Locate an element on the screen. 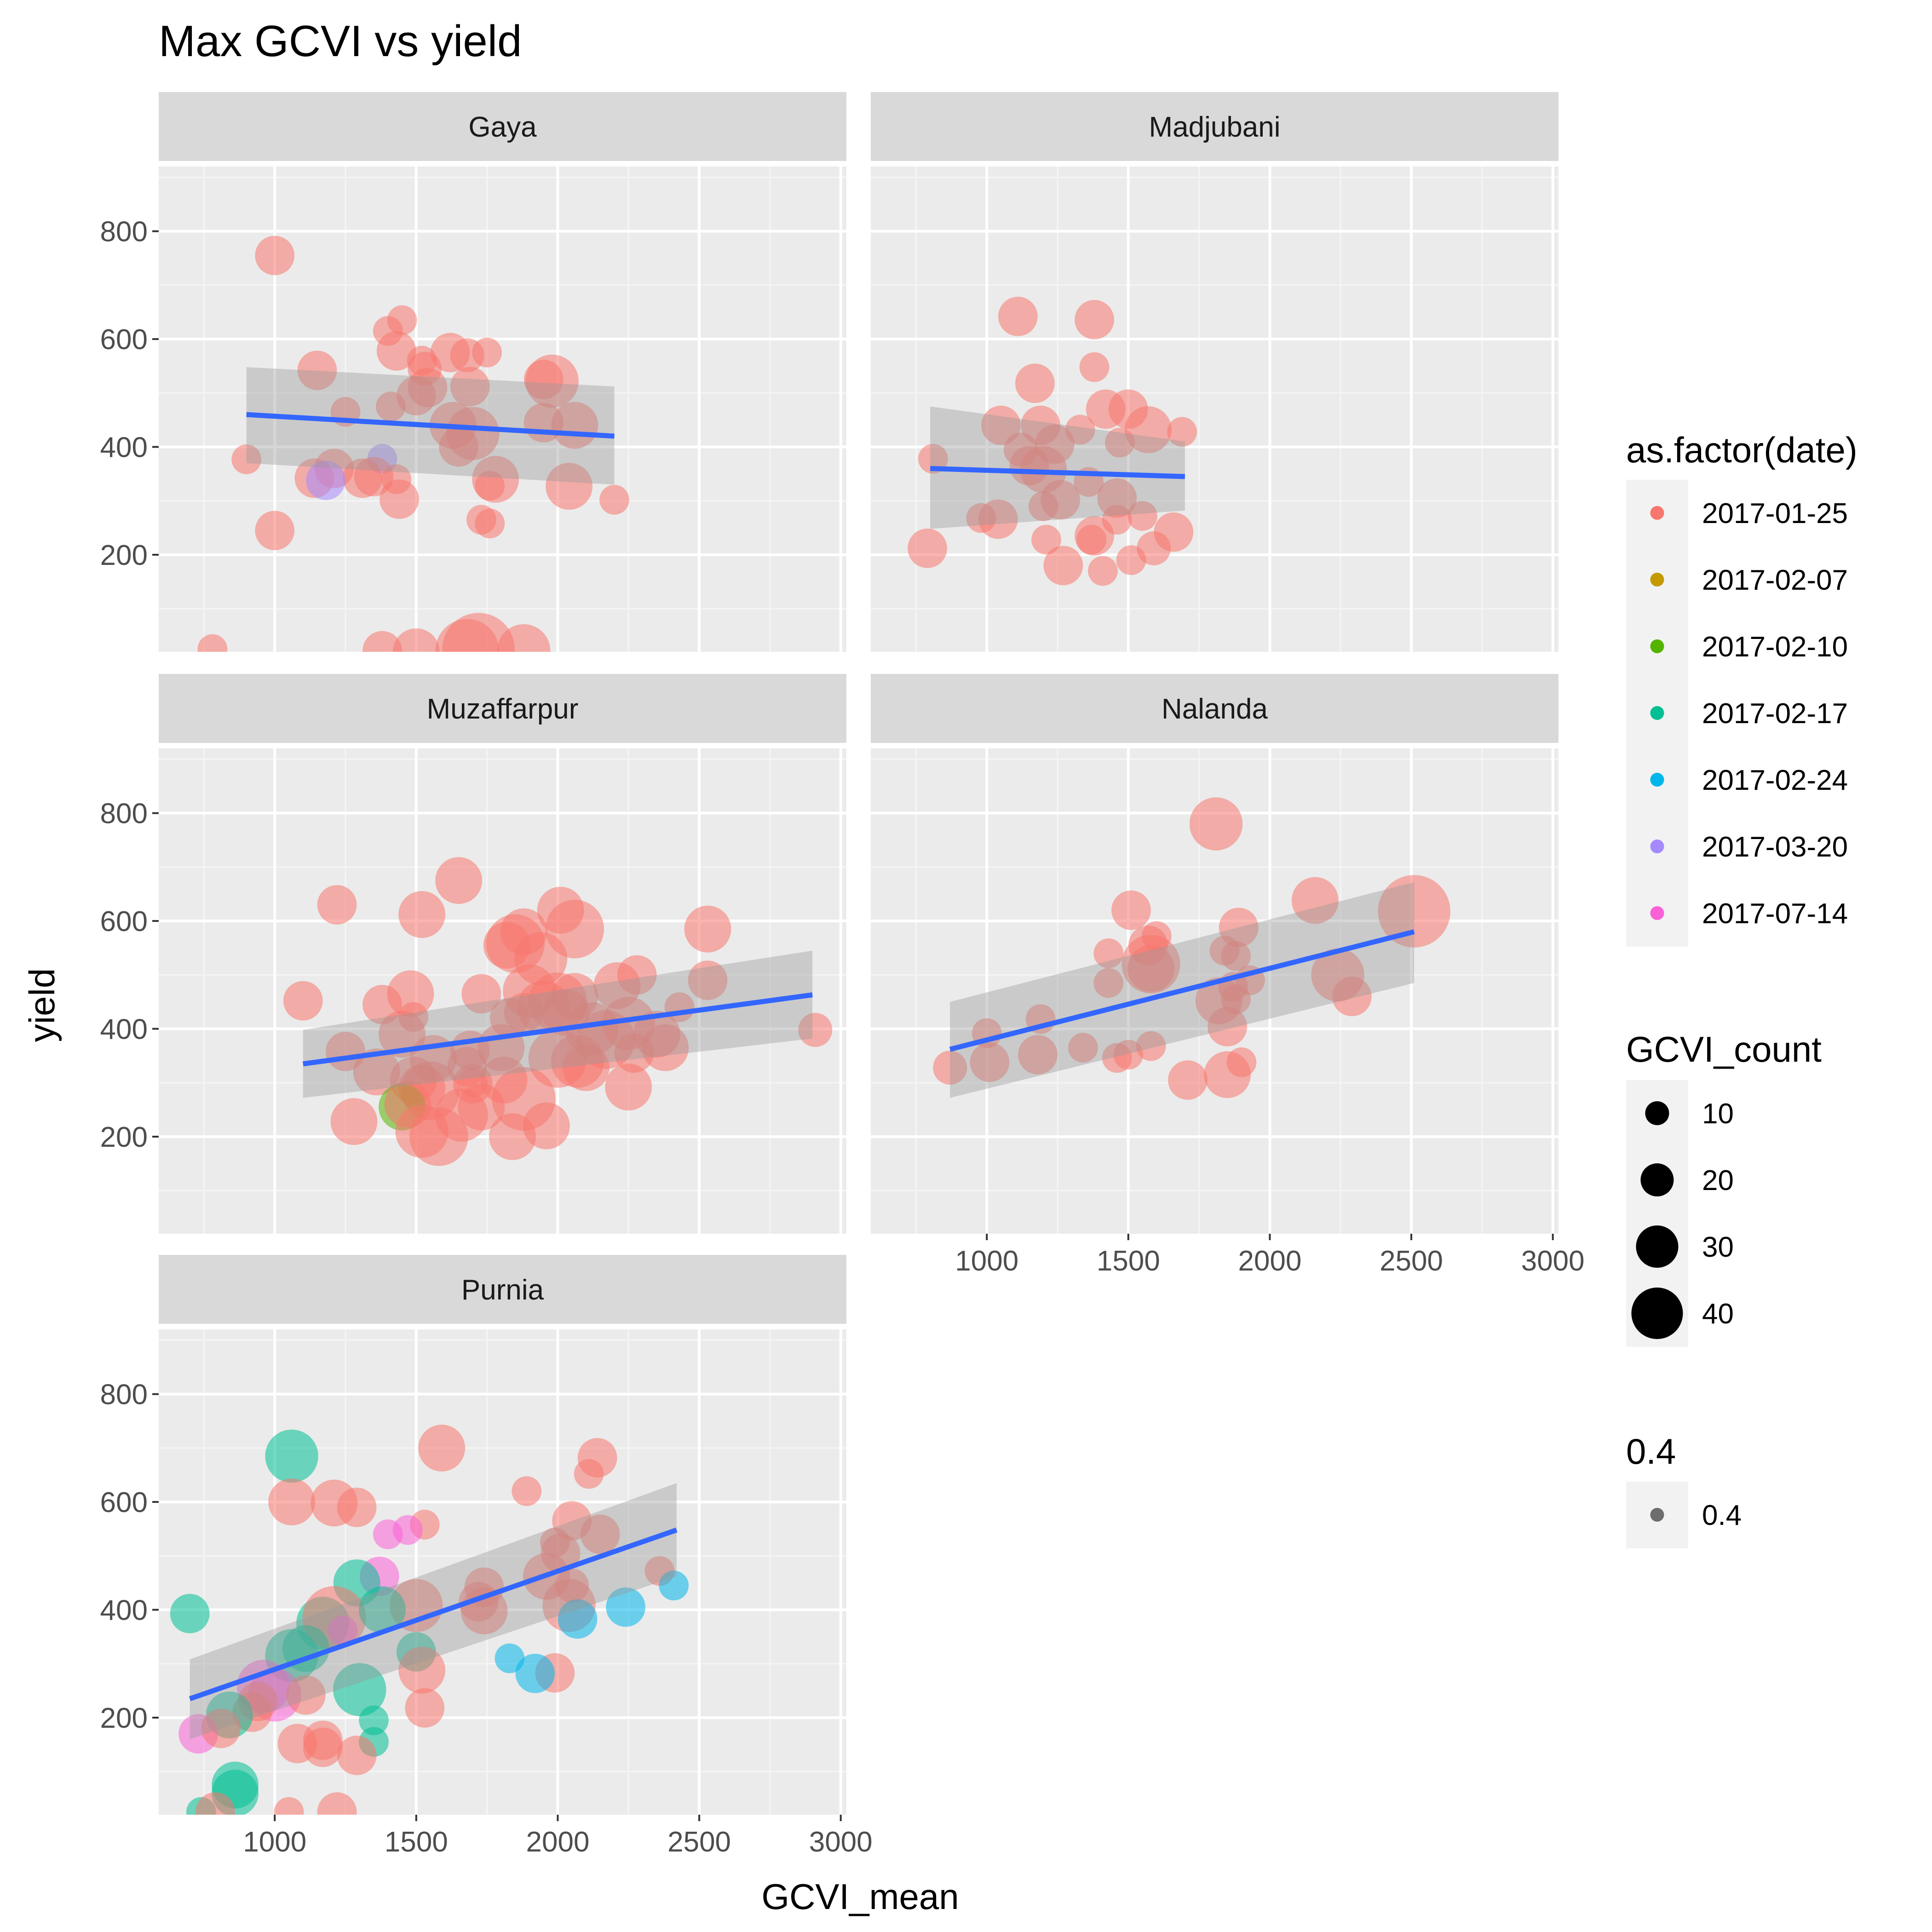 This screenshot has width=1932, height=1932. x-tick-label: 2500 is located at coordinates (699, 1842).